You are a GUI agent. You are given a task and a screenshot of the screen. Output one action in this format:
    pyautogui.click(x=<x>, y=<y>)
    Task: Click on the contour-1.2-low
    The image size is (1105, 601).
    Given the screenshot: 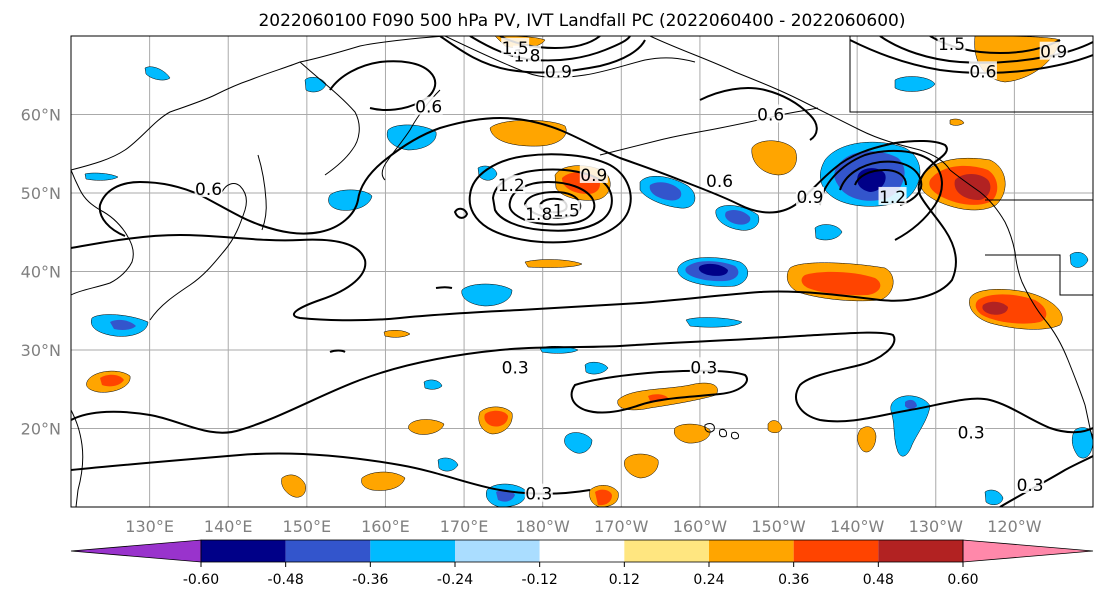 What is the action you would take?
    pyautogui.click(x=552, y=200)
    